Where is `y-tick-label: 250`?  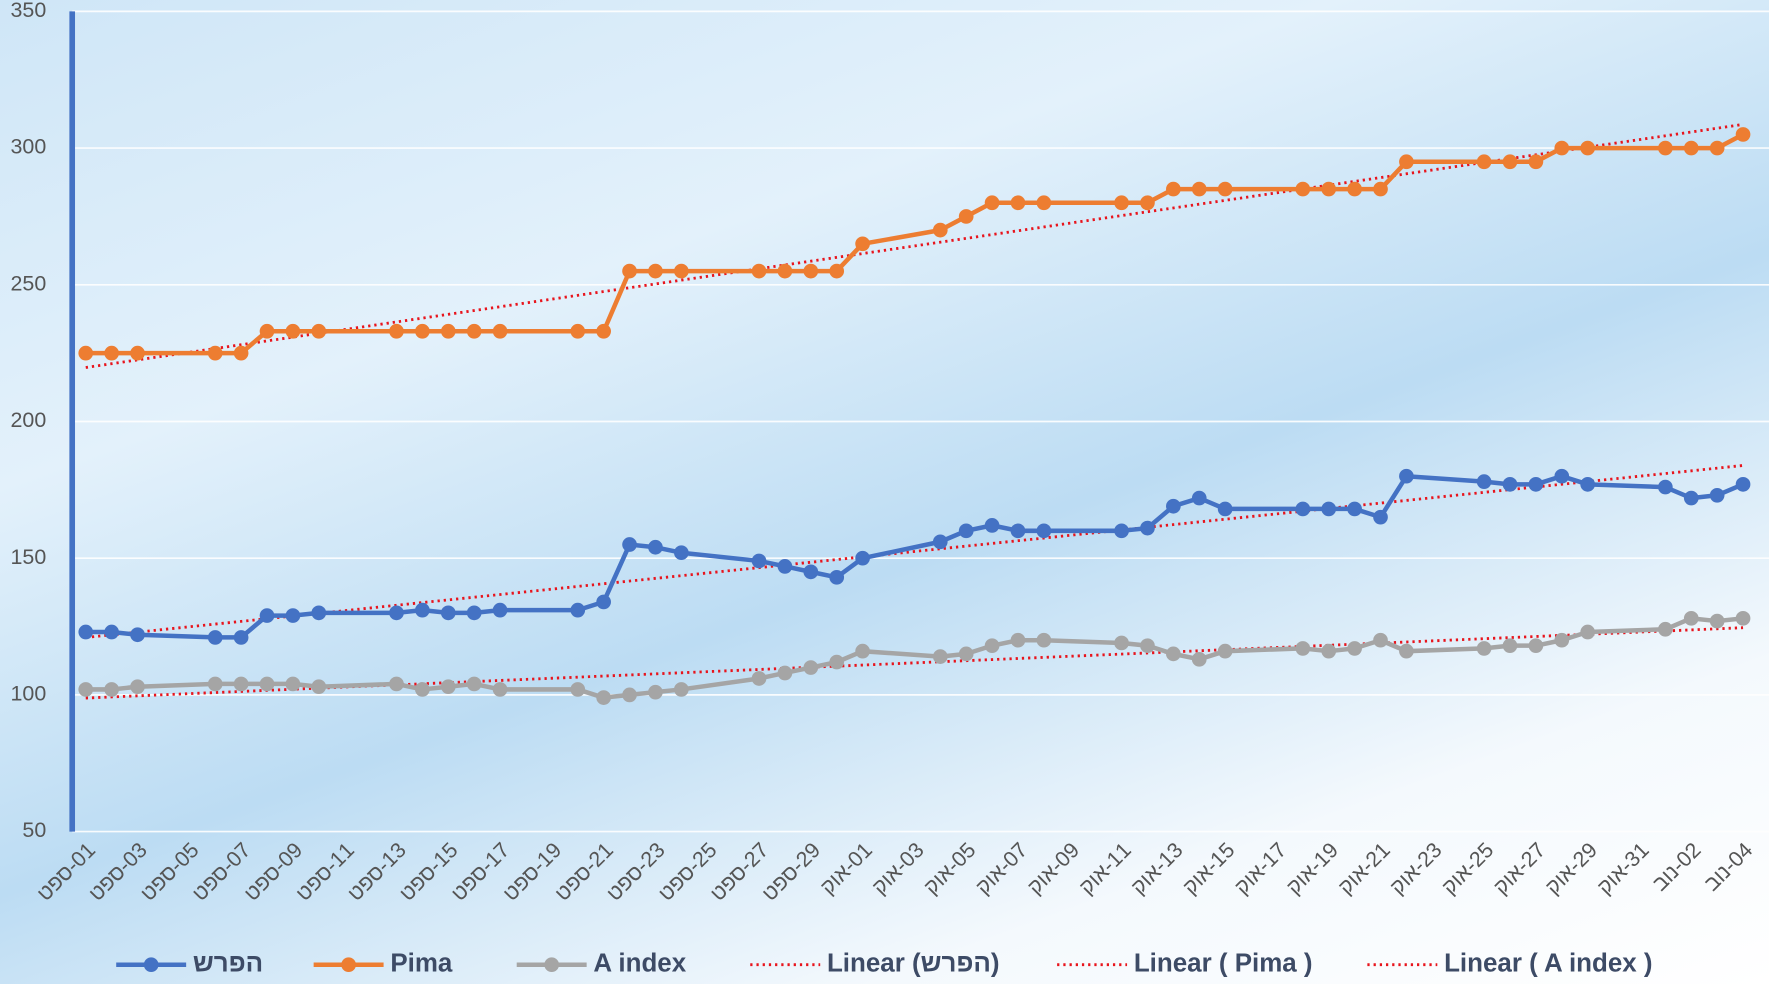
y-tick-label: 250 is located at coordinates (29, 283).